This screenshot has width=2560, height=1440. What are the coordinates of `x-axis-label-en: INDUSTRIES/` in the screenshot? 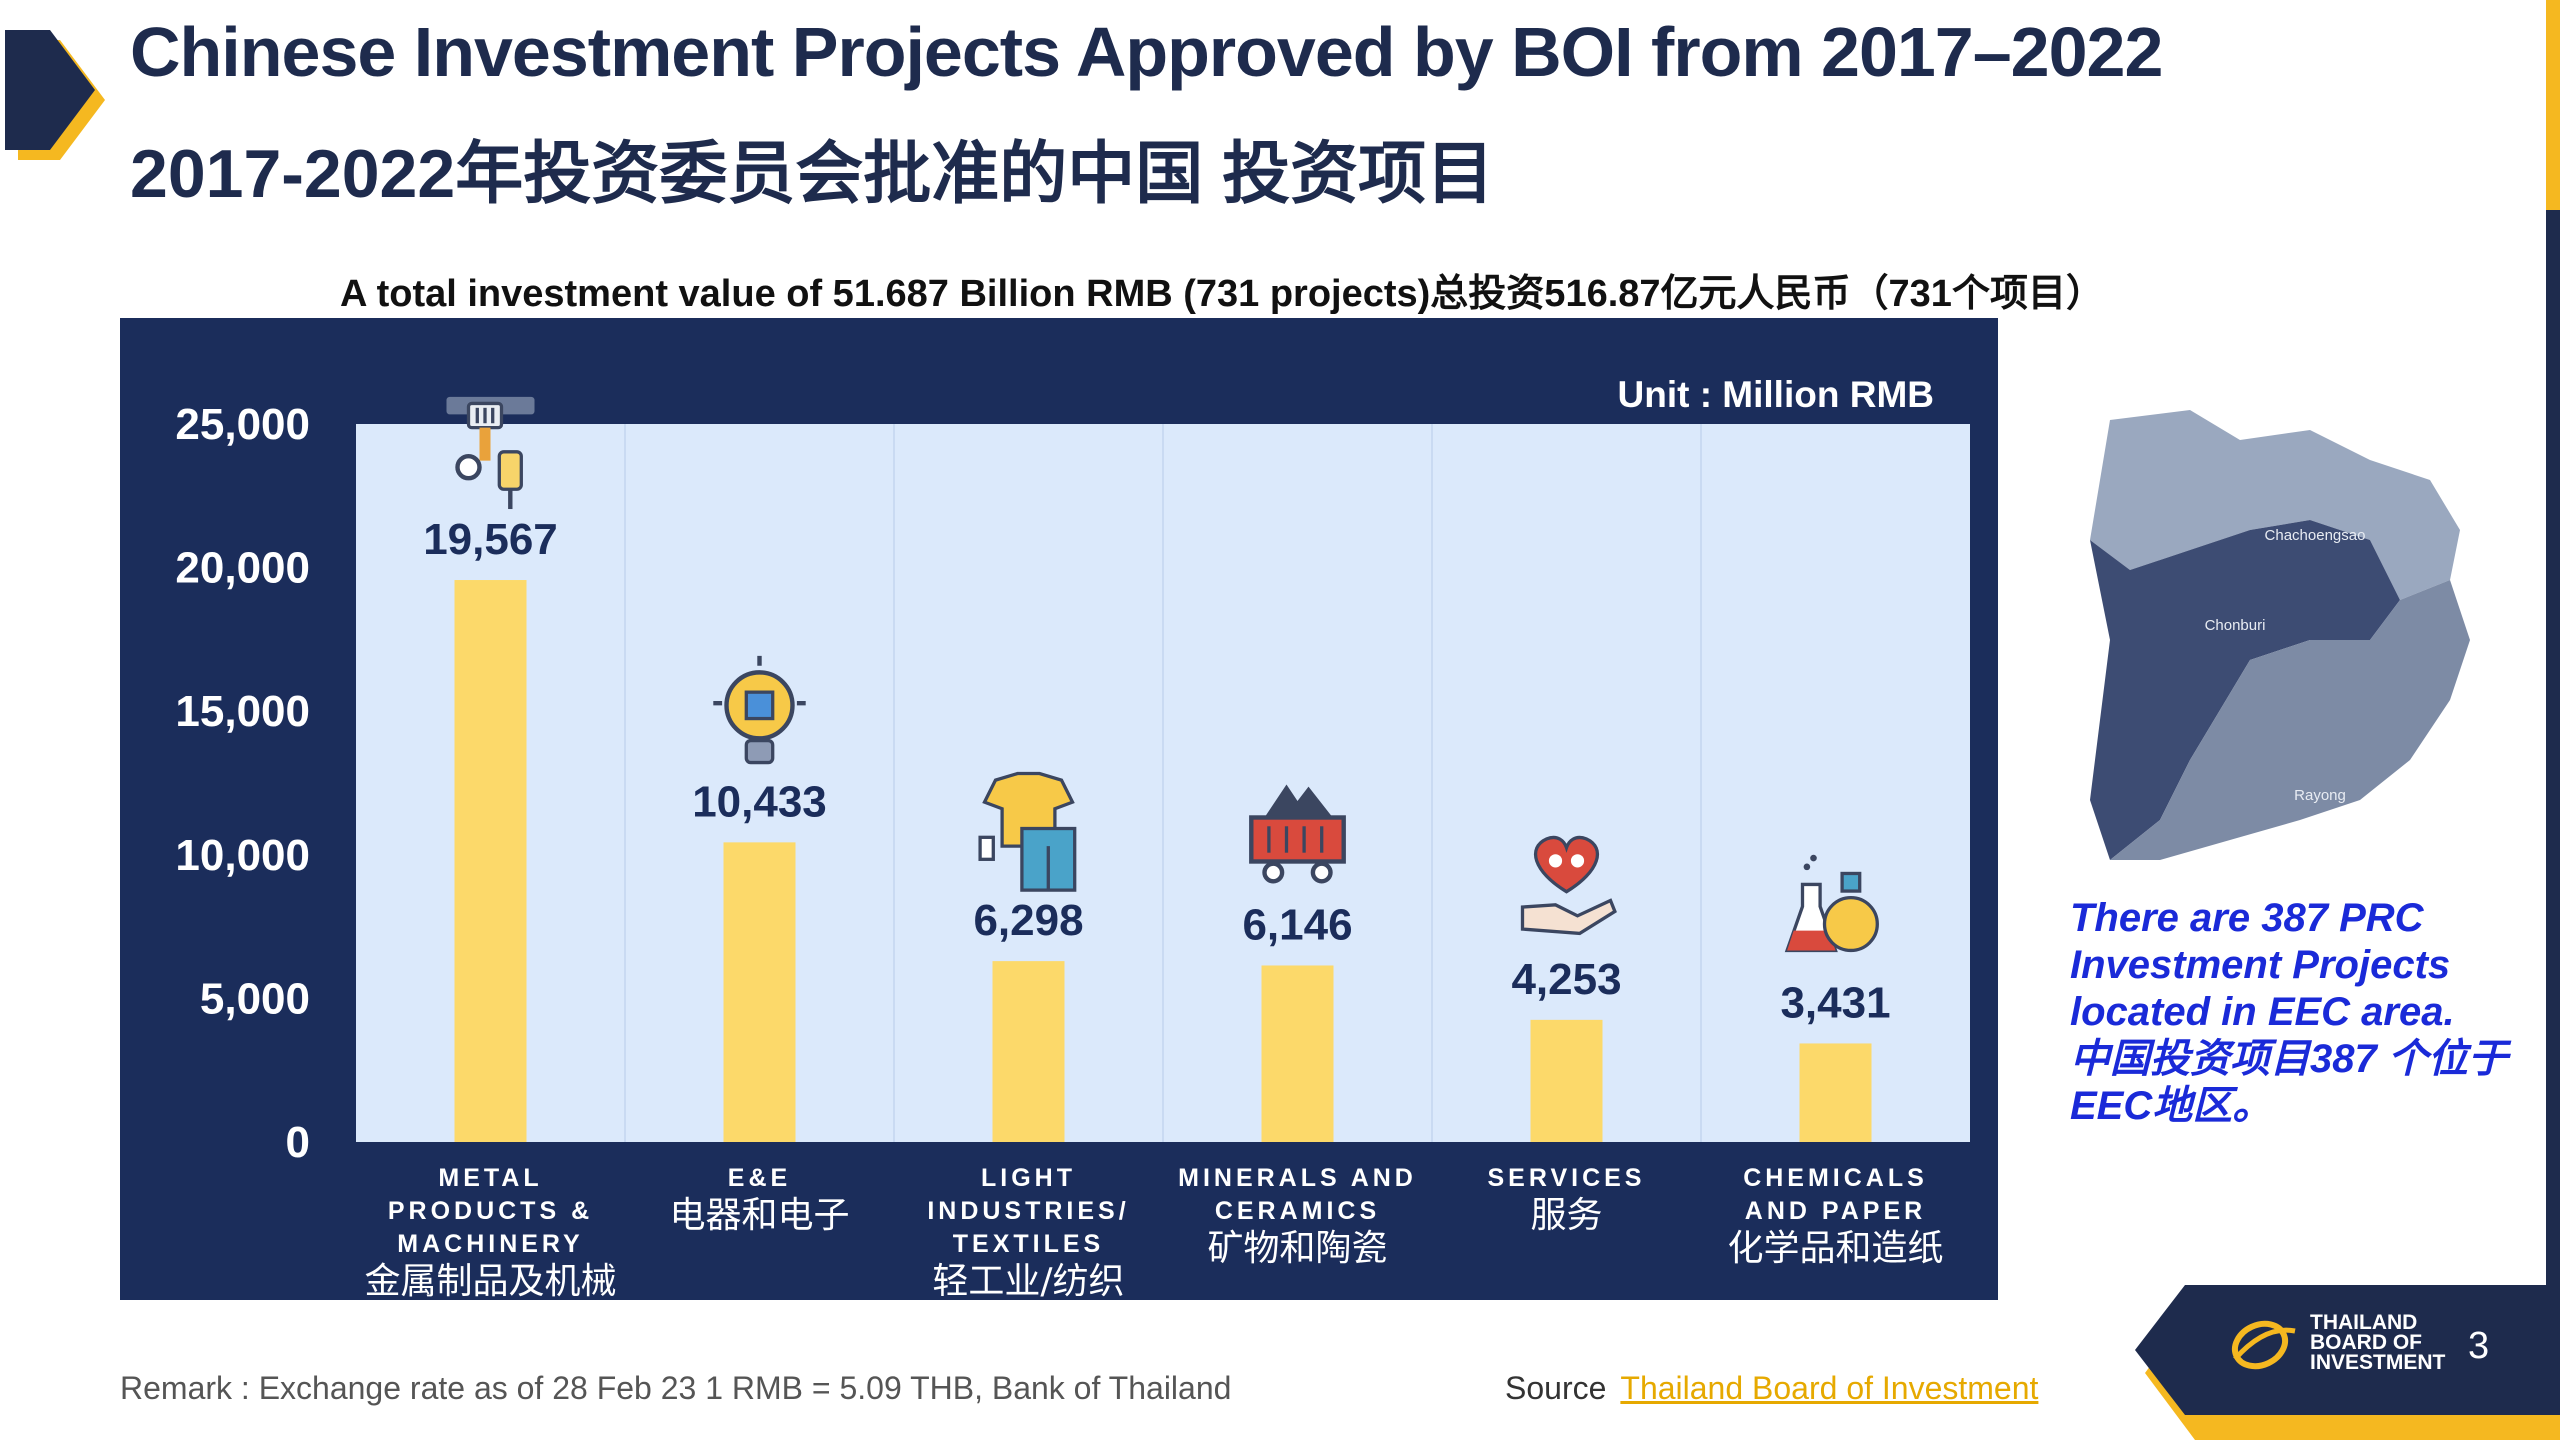 It's located at (1028, 1211).